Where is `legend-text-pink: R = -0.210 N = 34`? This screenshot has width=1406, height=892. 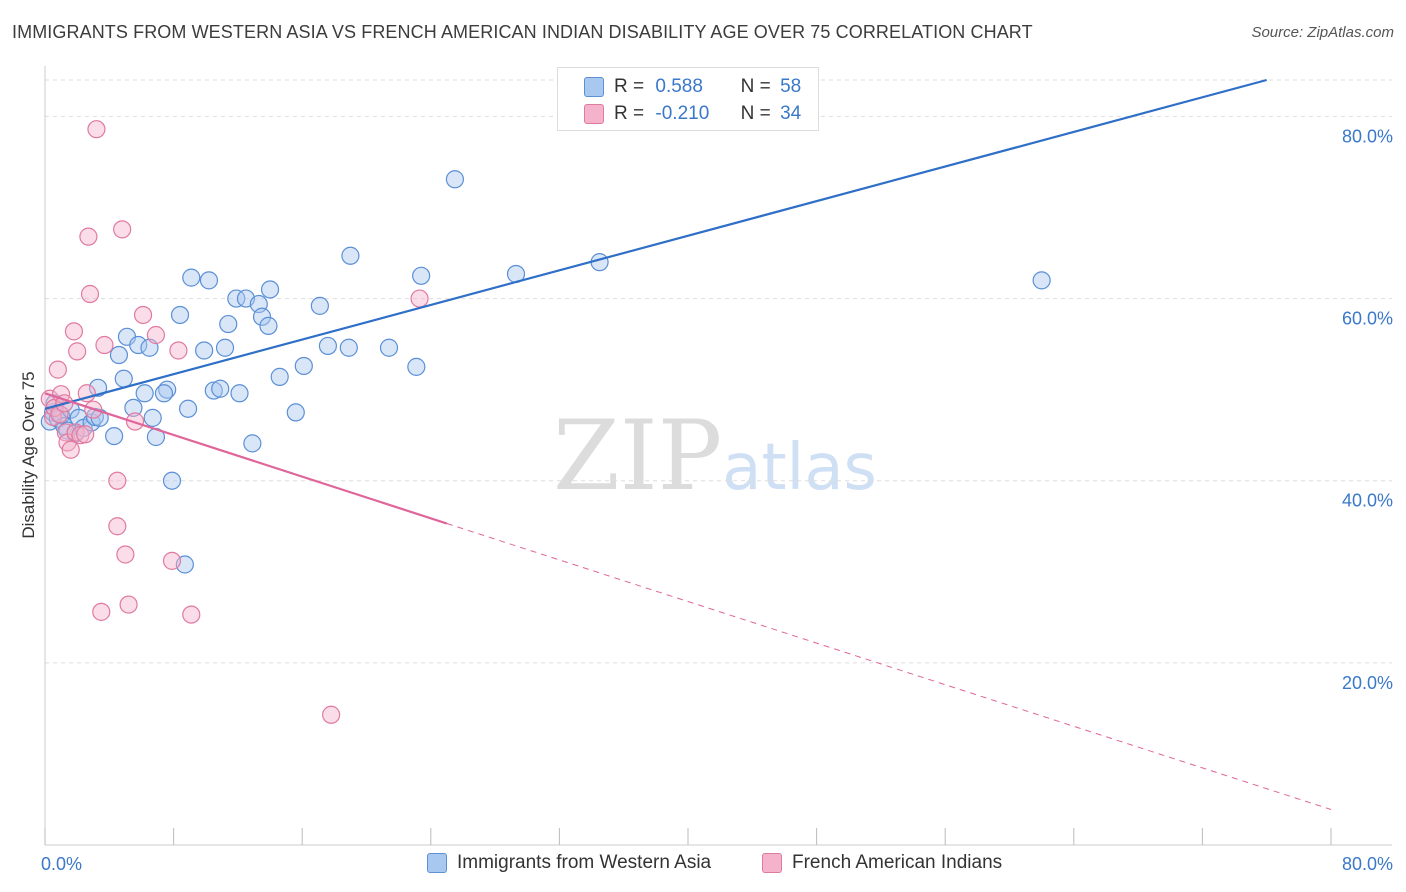
legend-text-pink: R = -0.210 N = 34 is located at coordinates (707, 114).